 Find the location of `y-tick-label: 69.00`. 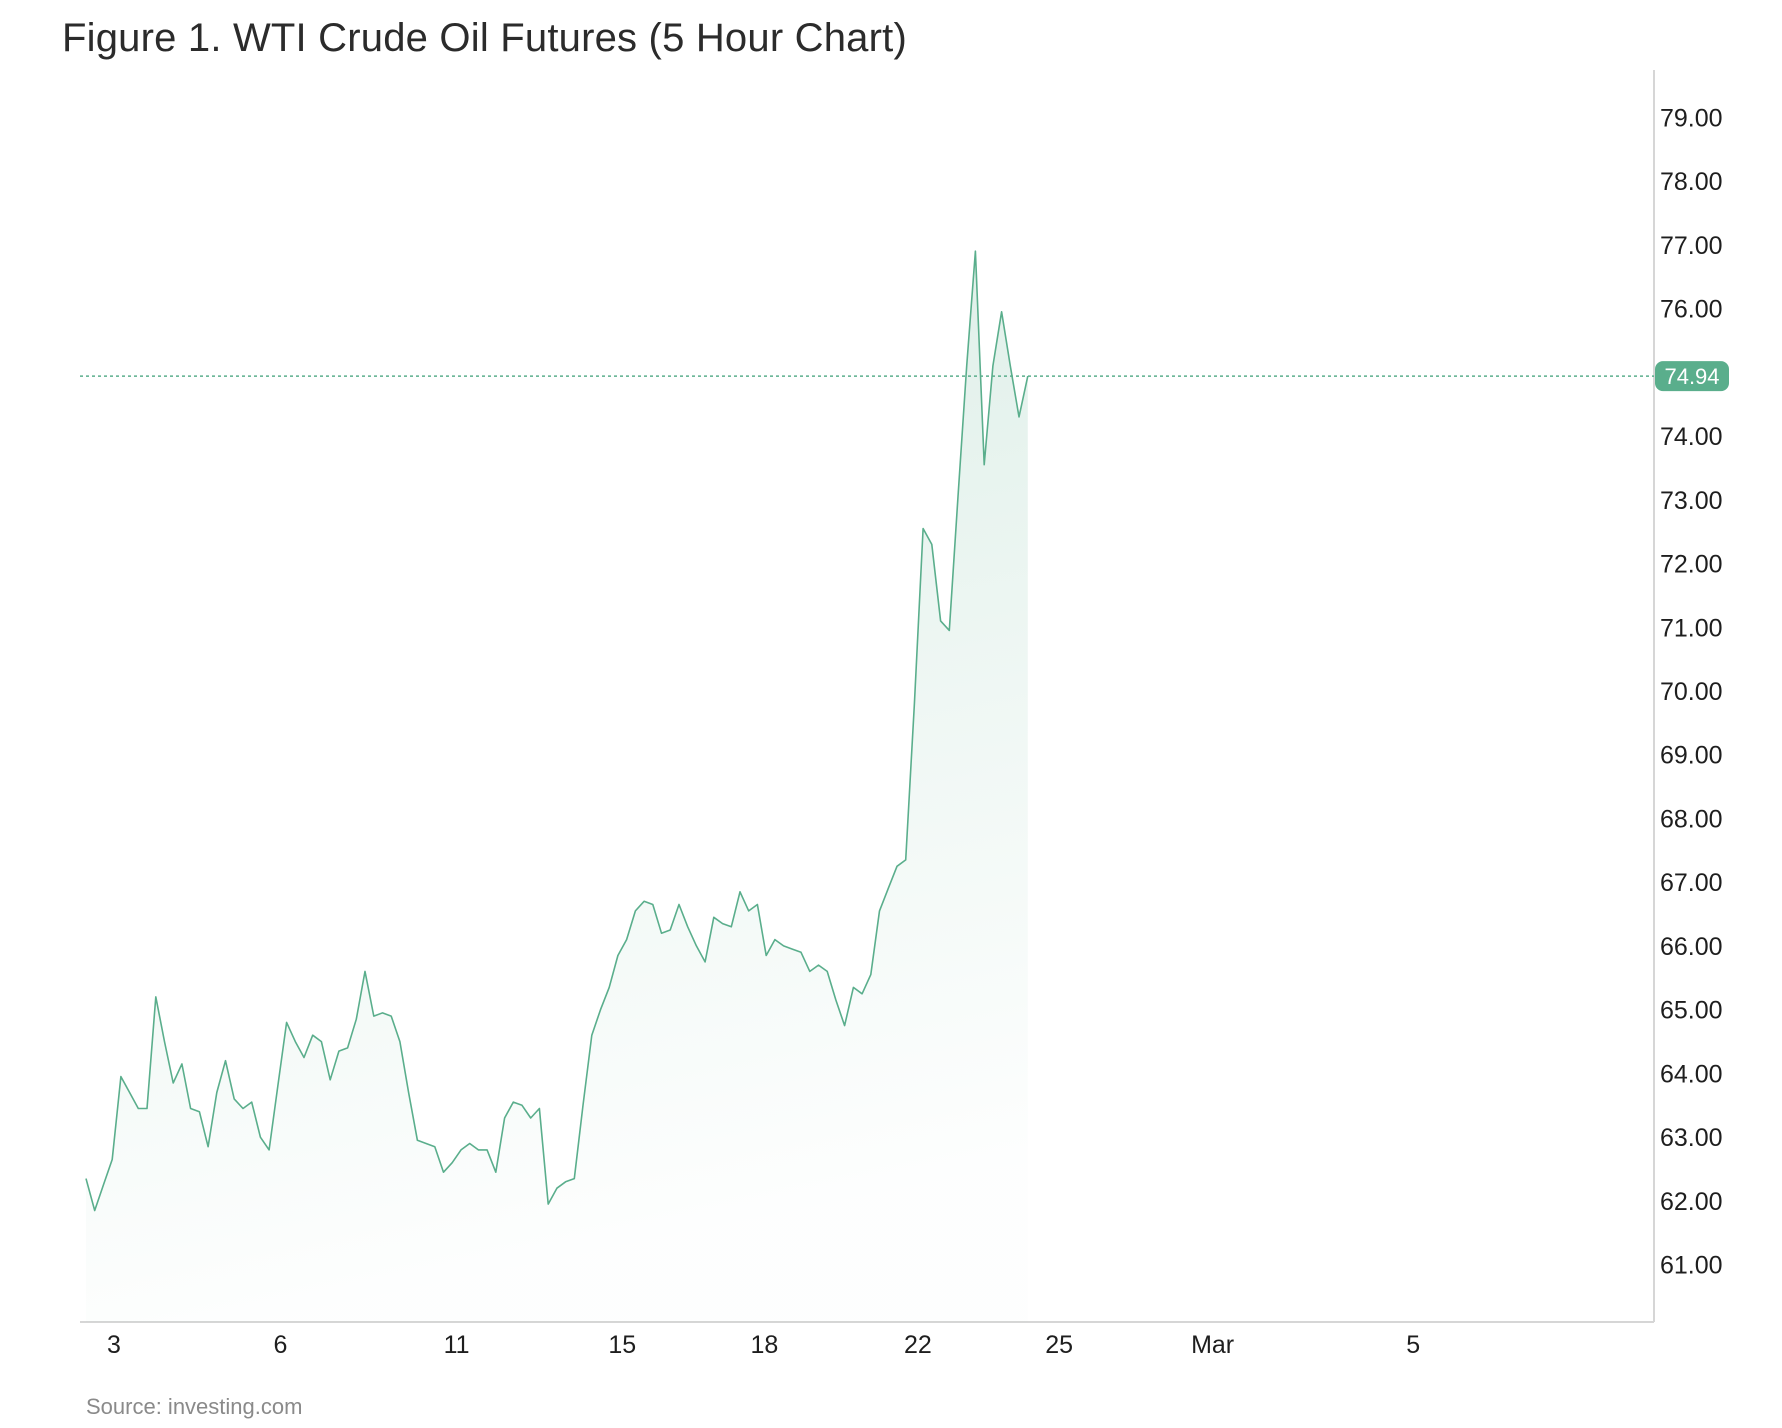

y-tick-label: 69.00 is located at coordinates (1691, 756).